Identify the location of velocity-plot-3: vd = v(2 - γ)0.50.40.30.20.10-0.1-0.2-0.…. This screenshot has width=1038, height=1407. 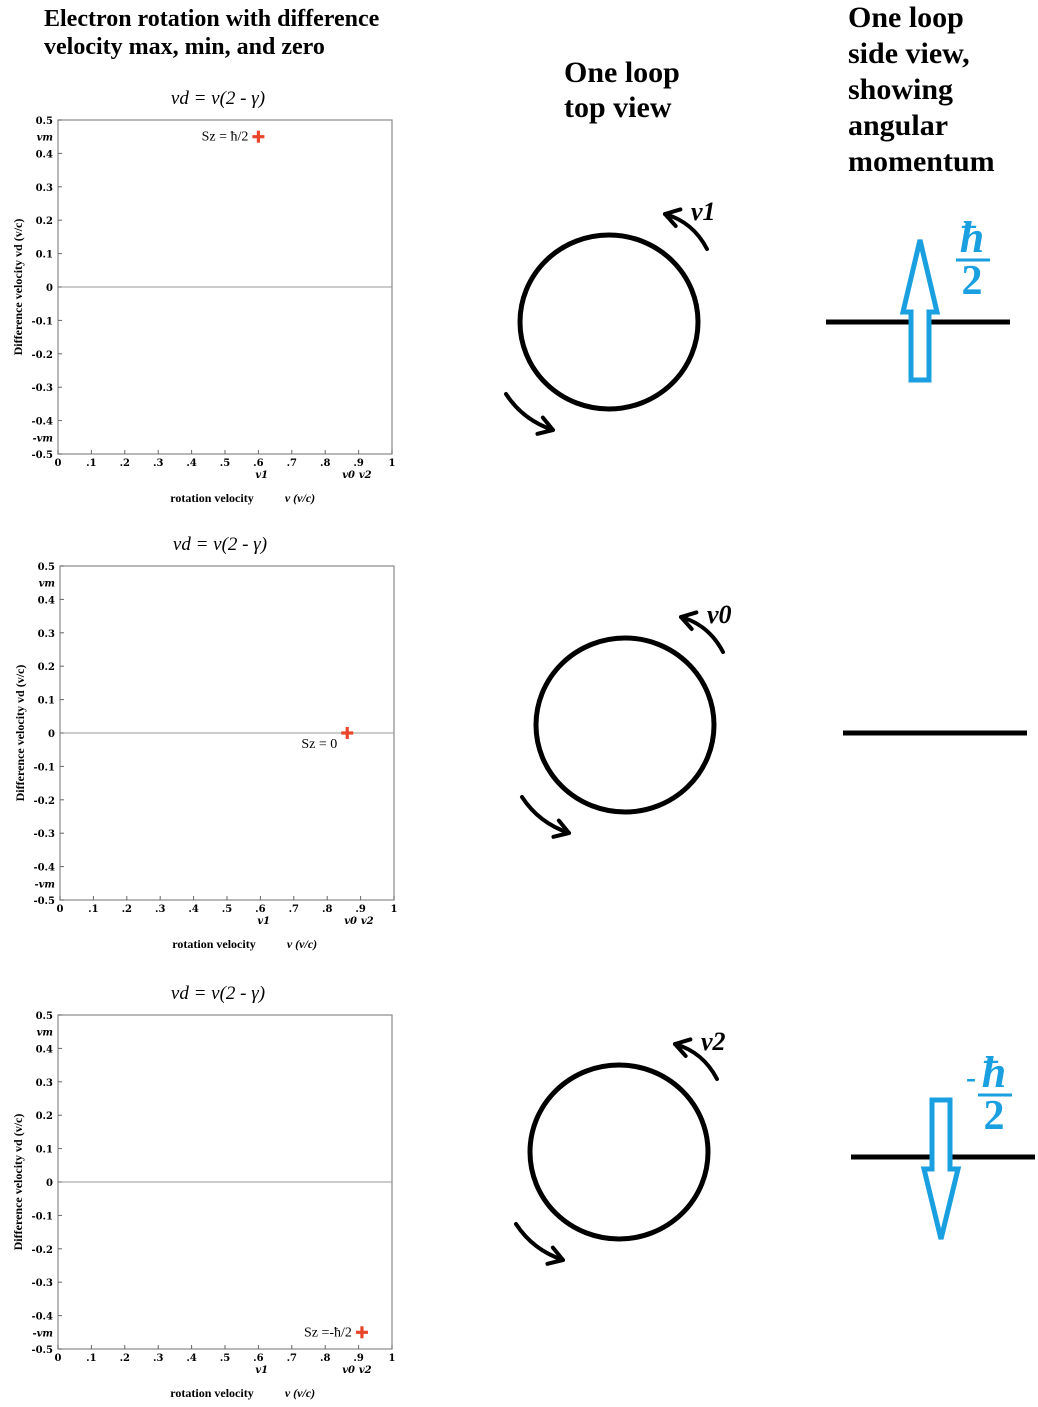
(203, 1191).